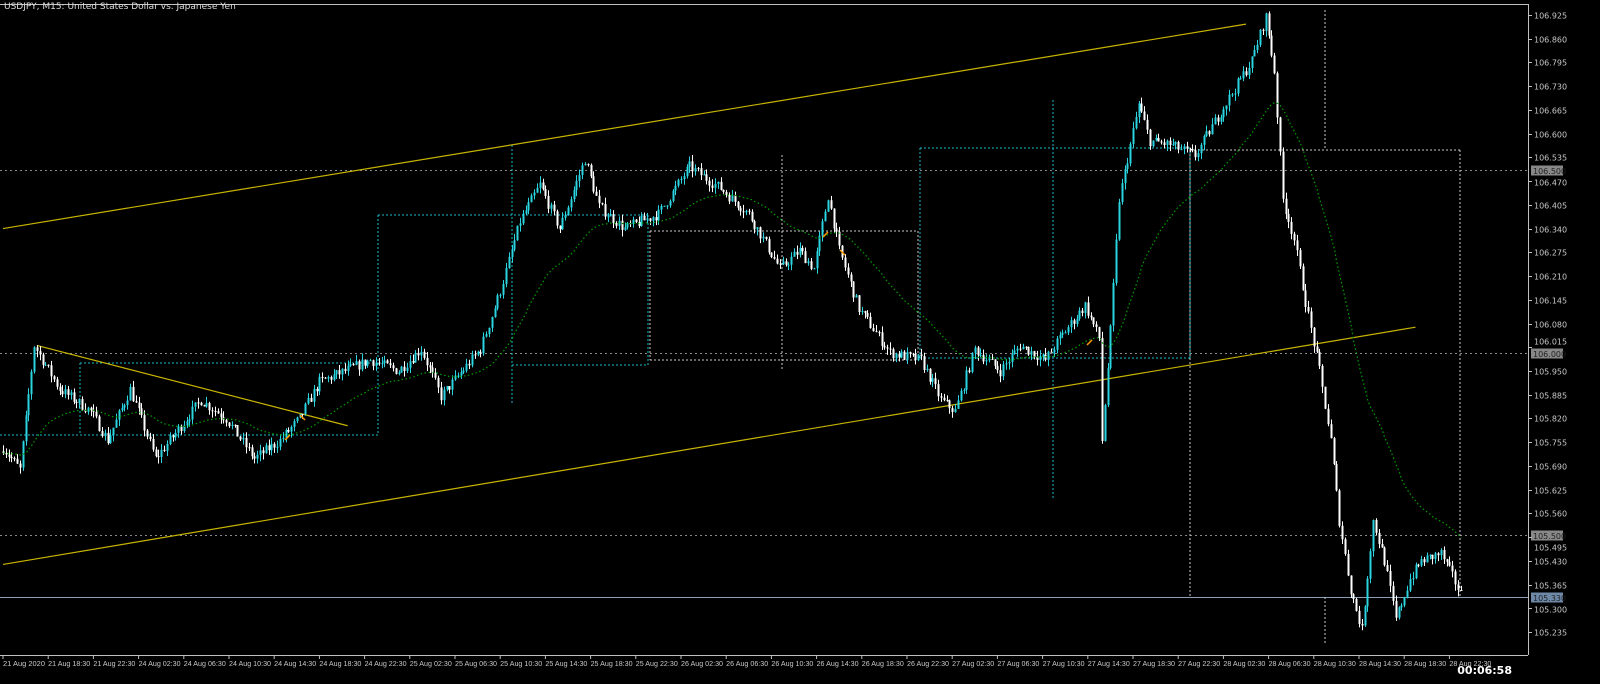  I want to click on x-tick-label: 24 Aug 10:30, so click(250, 664).